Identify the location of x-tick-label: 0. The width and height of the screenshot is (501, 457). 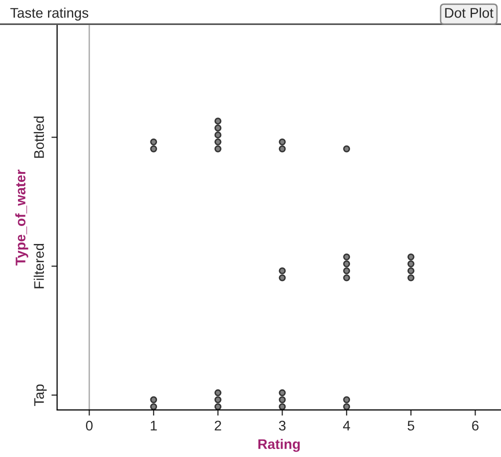
(89, 425).